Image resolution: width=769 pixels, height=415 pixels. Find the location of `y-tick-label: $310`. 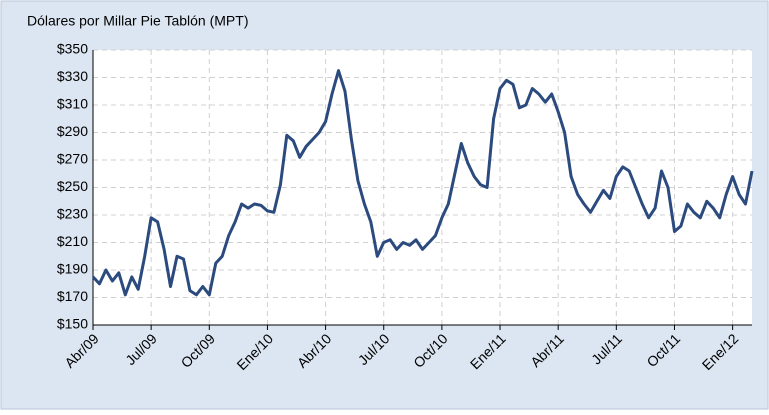

y-tick-label: $310 is located at coordinates (72, 104).